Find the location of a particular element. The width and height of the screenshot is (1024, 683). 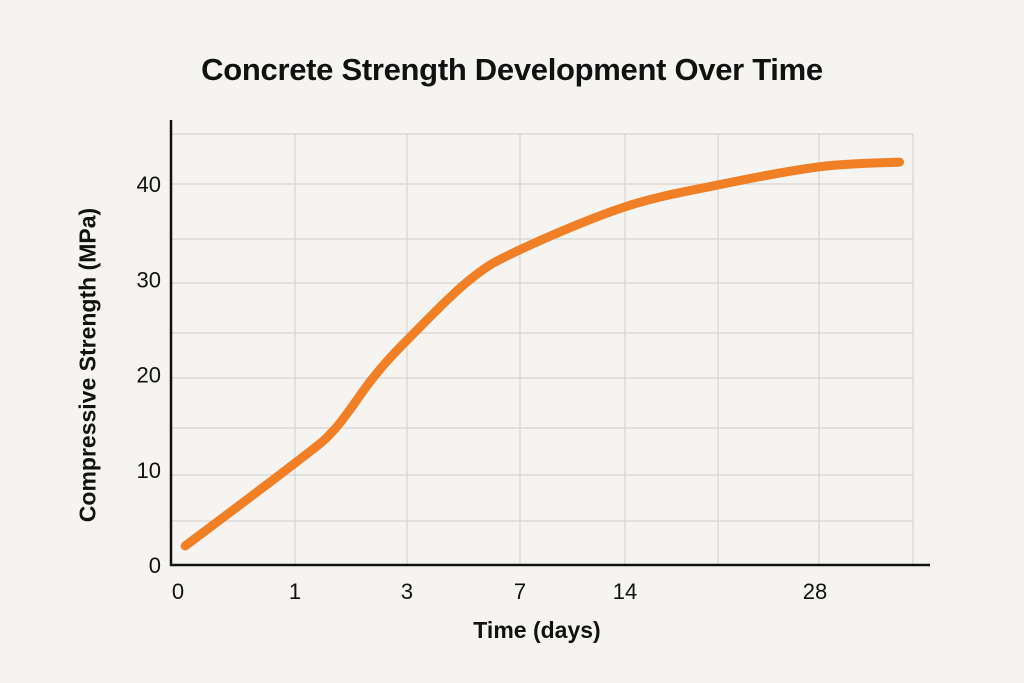

x-tick-label: 14 is located at coordinates (625, 591).